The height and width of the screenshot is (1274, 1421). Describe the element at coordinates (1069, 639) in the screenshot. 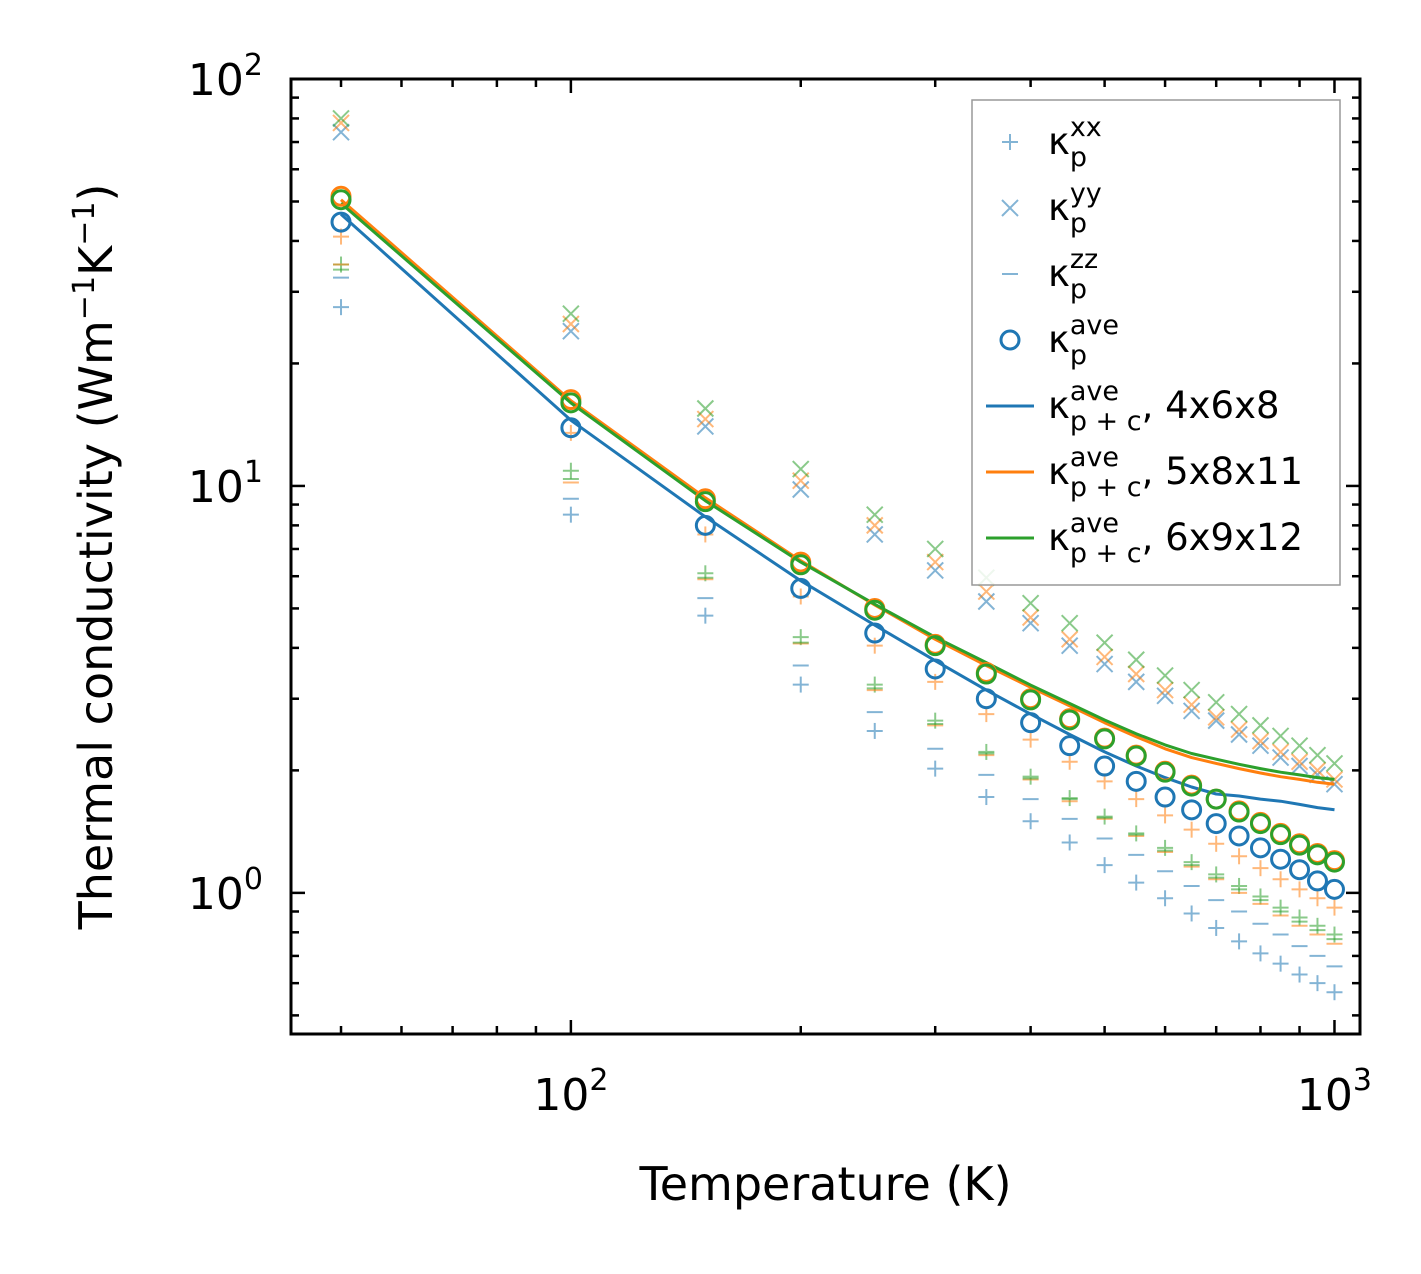

I see `series--p-yy-5x8x11-point-8-d2` at that location.